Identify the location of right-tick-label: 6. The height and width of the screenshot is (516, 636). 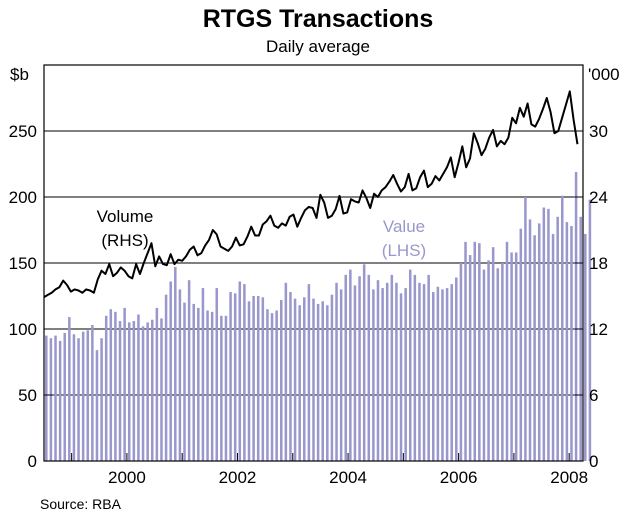
(593, 395).